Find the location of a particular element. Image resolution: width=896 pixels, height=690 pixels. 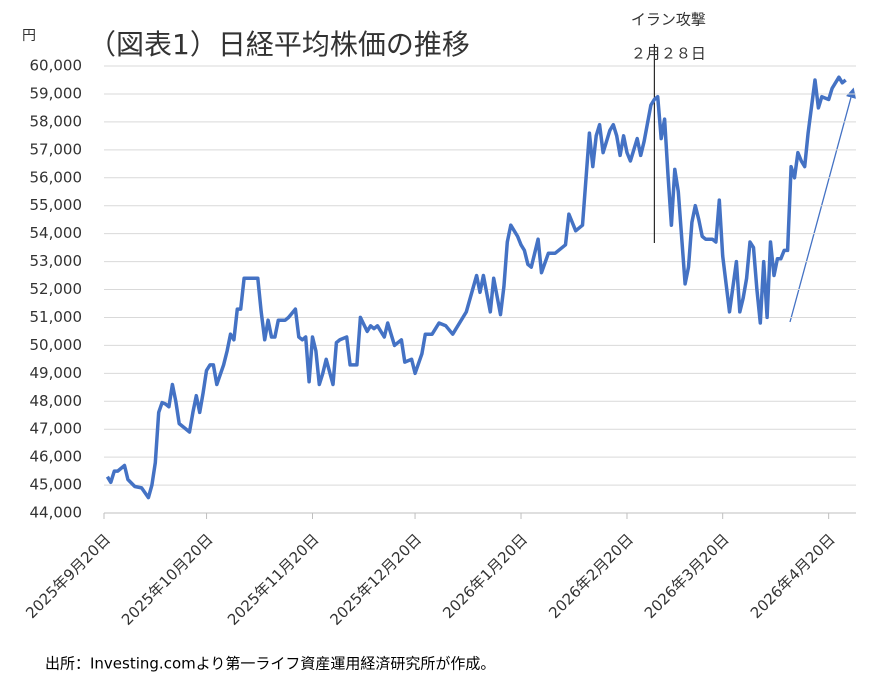

y-tick-label: 55,000 is located at coordinates (56, 205).